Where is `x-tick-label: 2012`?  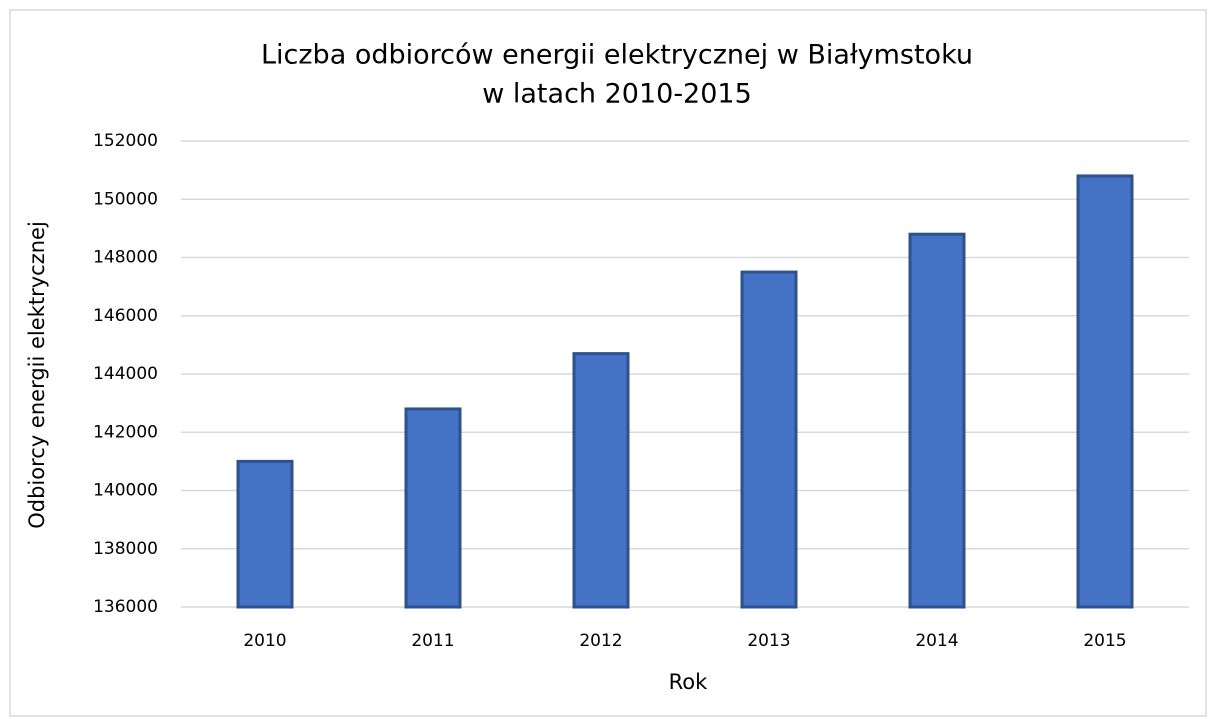
x-tick-label: 2012 is located at coordinates (600, 641).